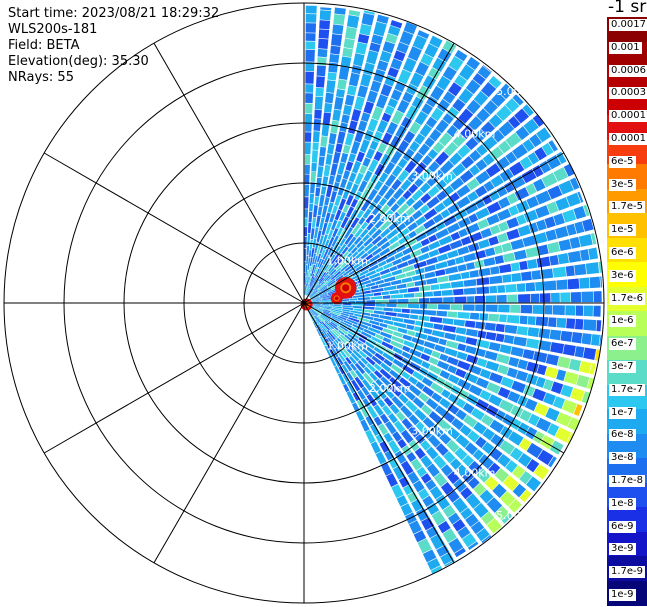 The height and width of the screenshot is (607, 647). Describe the element at coordinates (229, 173) in the screenshot. I see `azimuth-spoke` at that location.